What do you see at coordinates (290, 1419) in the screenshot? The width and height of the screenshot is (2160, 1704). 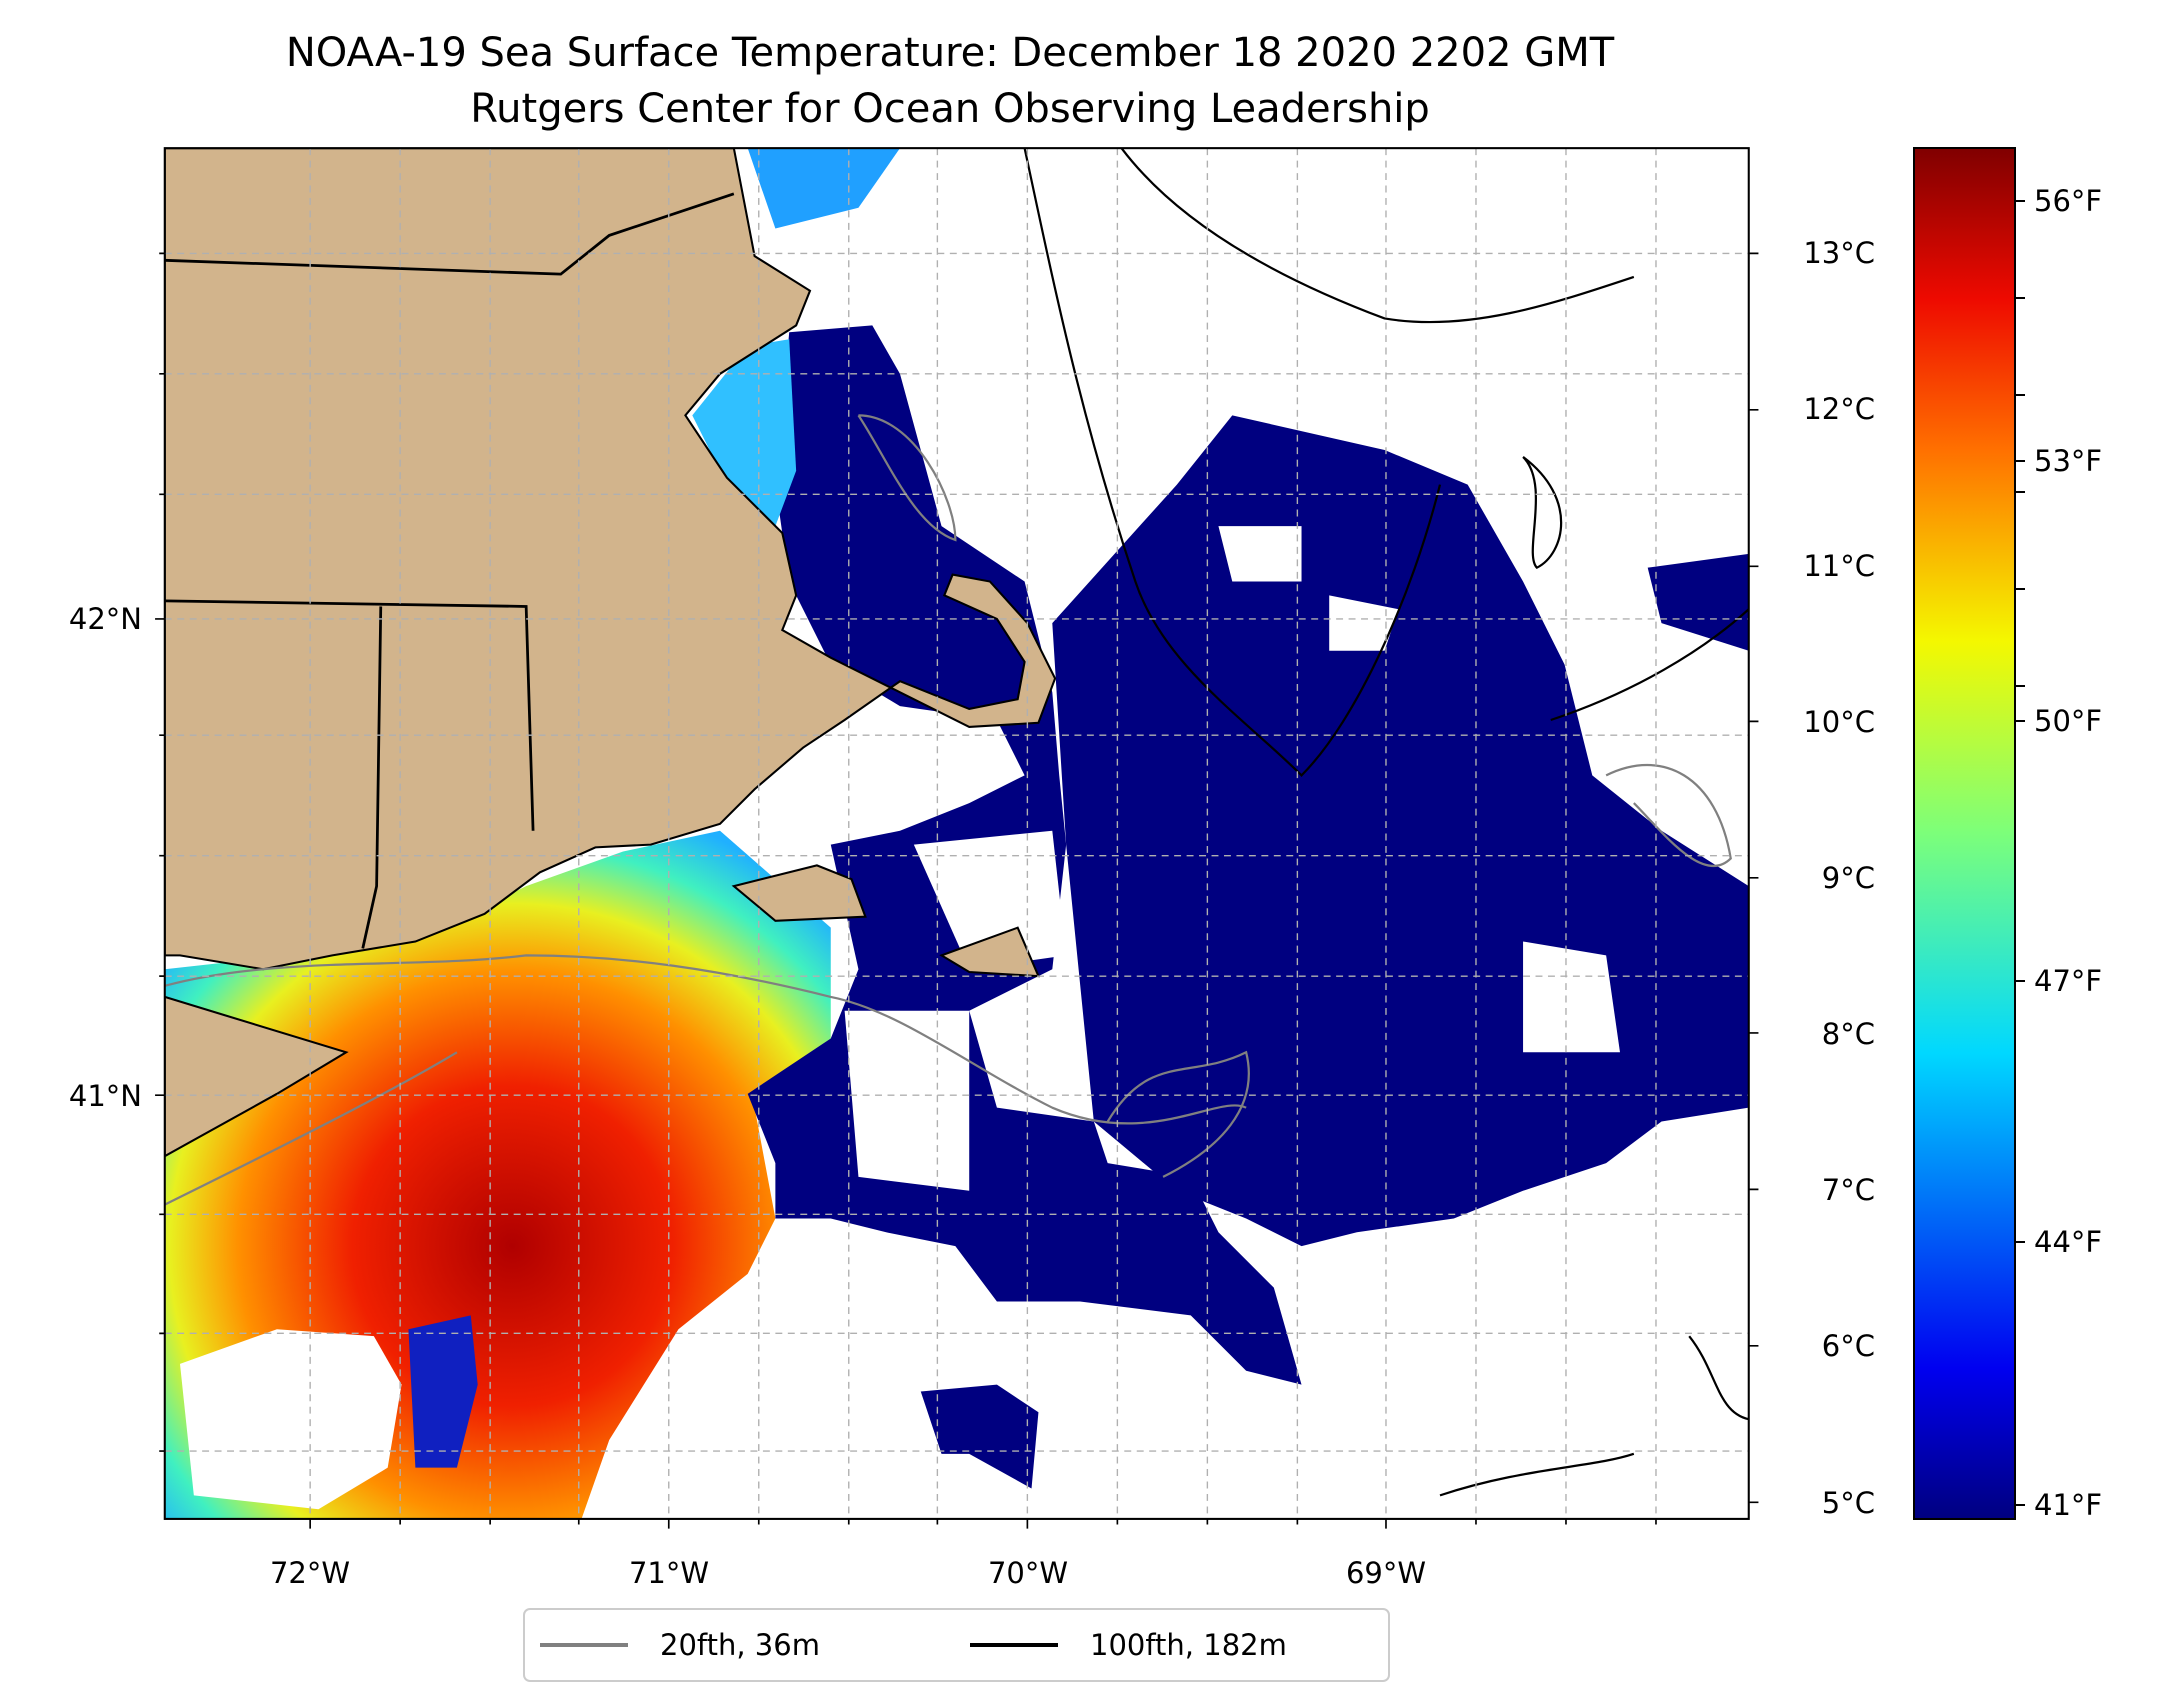 I see `no-data-gap` at bounding box center [290, 1419].